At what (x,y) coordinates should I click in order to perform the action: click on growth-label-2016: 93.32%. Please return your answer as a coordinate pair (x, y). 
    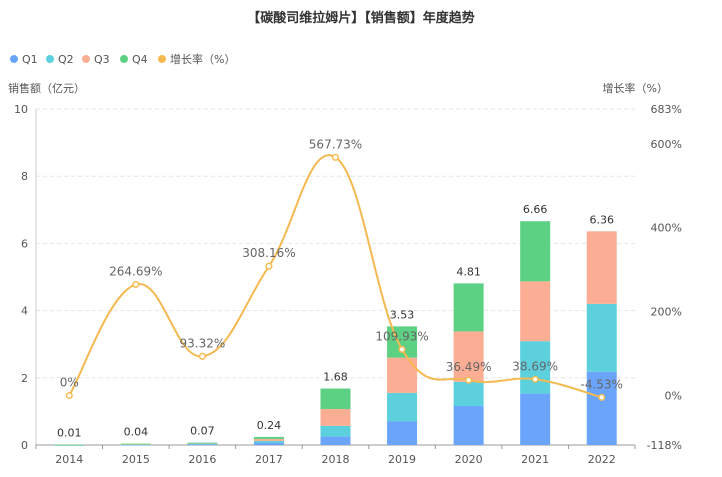
    Looking at the image, I should click on (203, 343).